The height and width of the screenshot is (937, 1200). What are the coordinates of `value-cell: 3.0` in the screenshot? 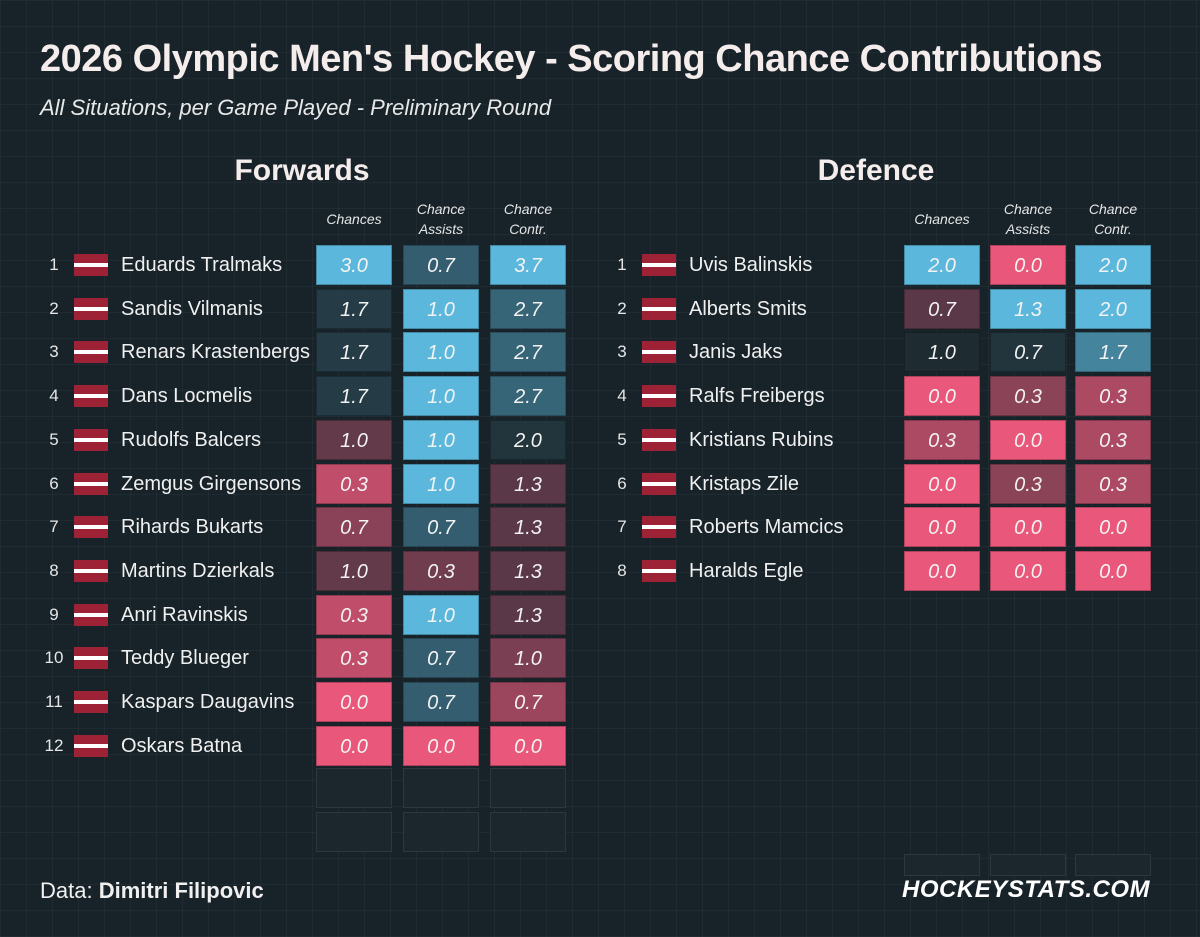 It's located at (354, 265).